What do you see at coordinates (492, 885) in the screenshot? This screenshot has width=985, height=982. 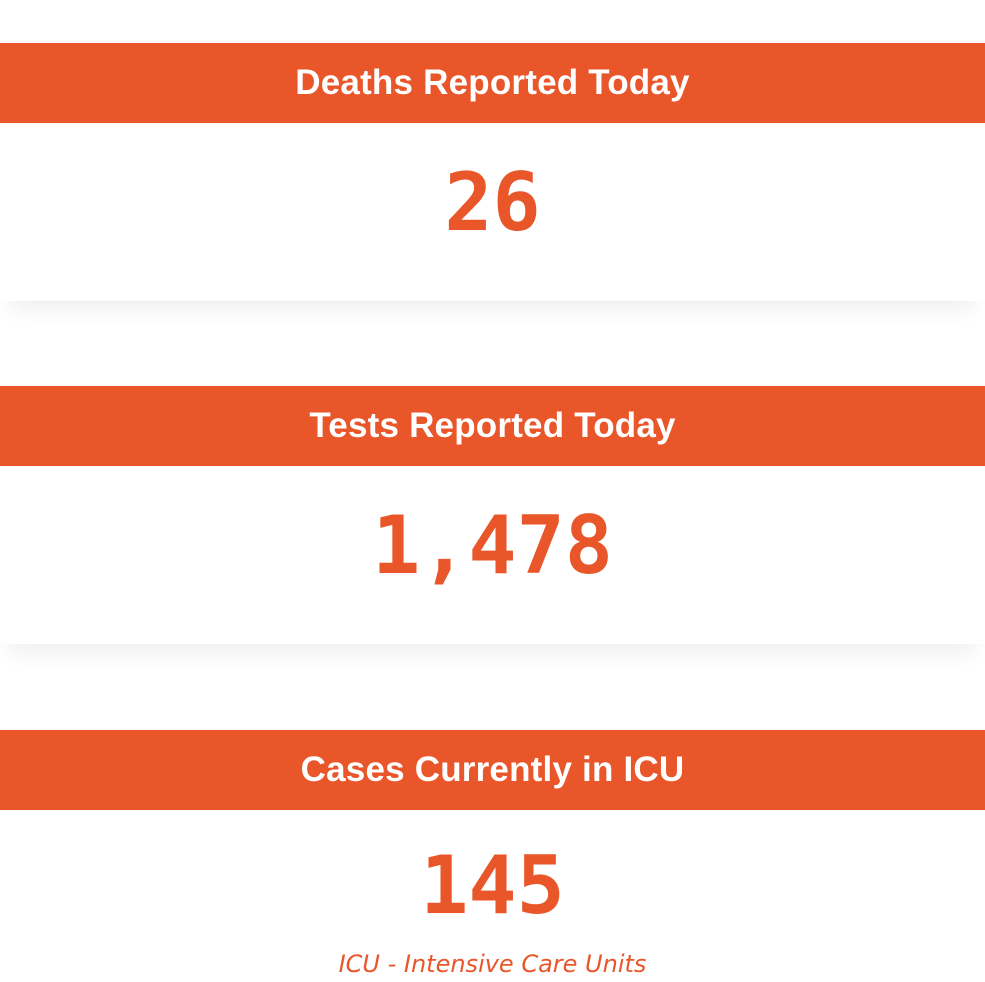 I see `stat-card-value: 145` at bounding box center [492, 885].